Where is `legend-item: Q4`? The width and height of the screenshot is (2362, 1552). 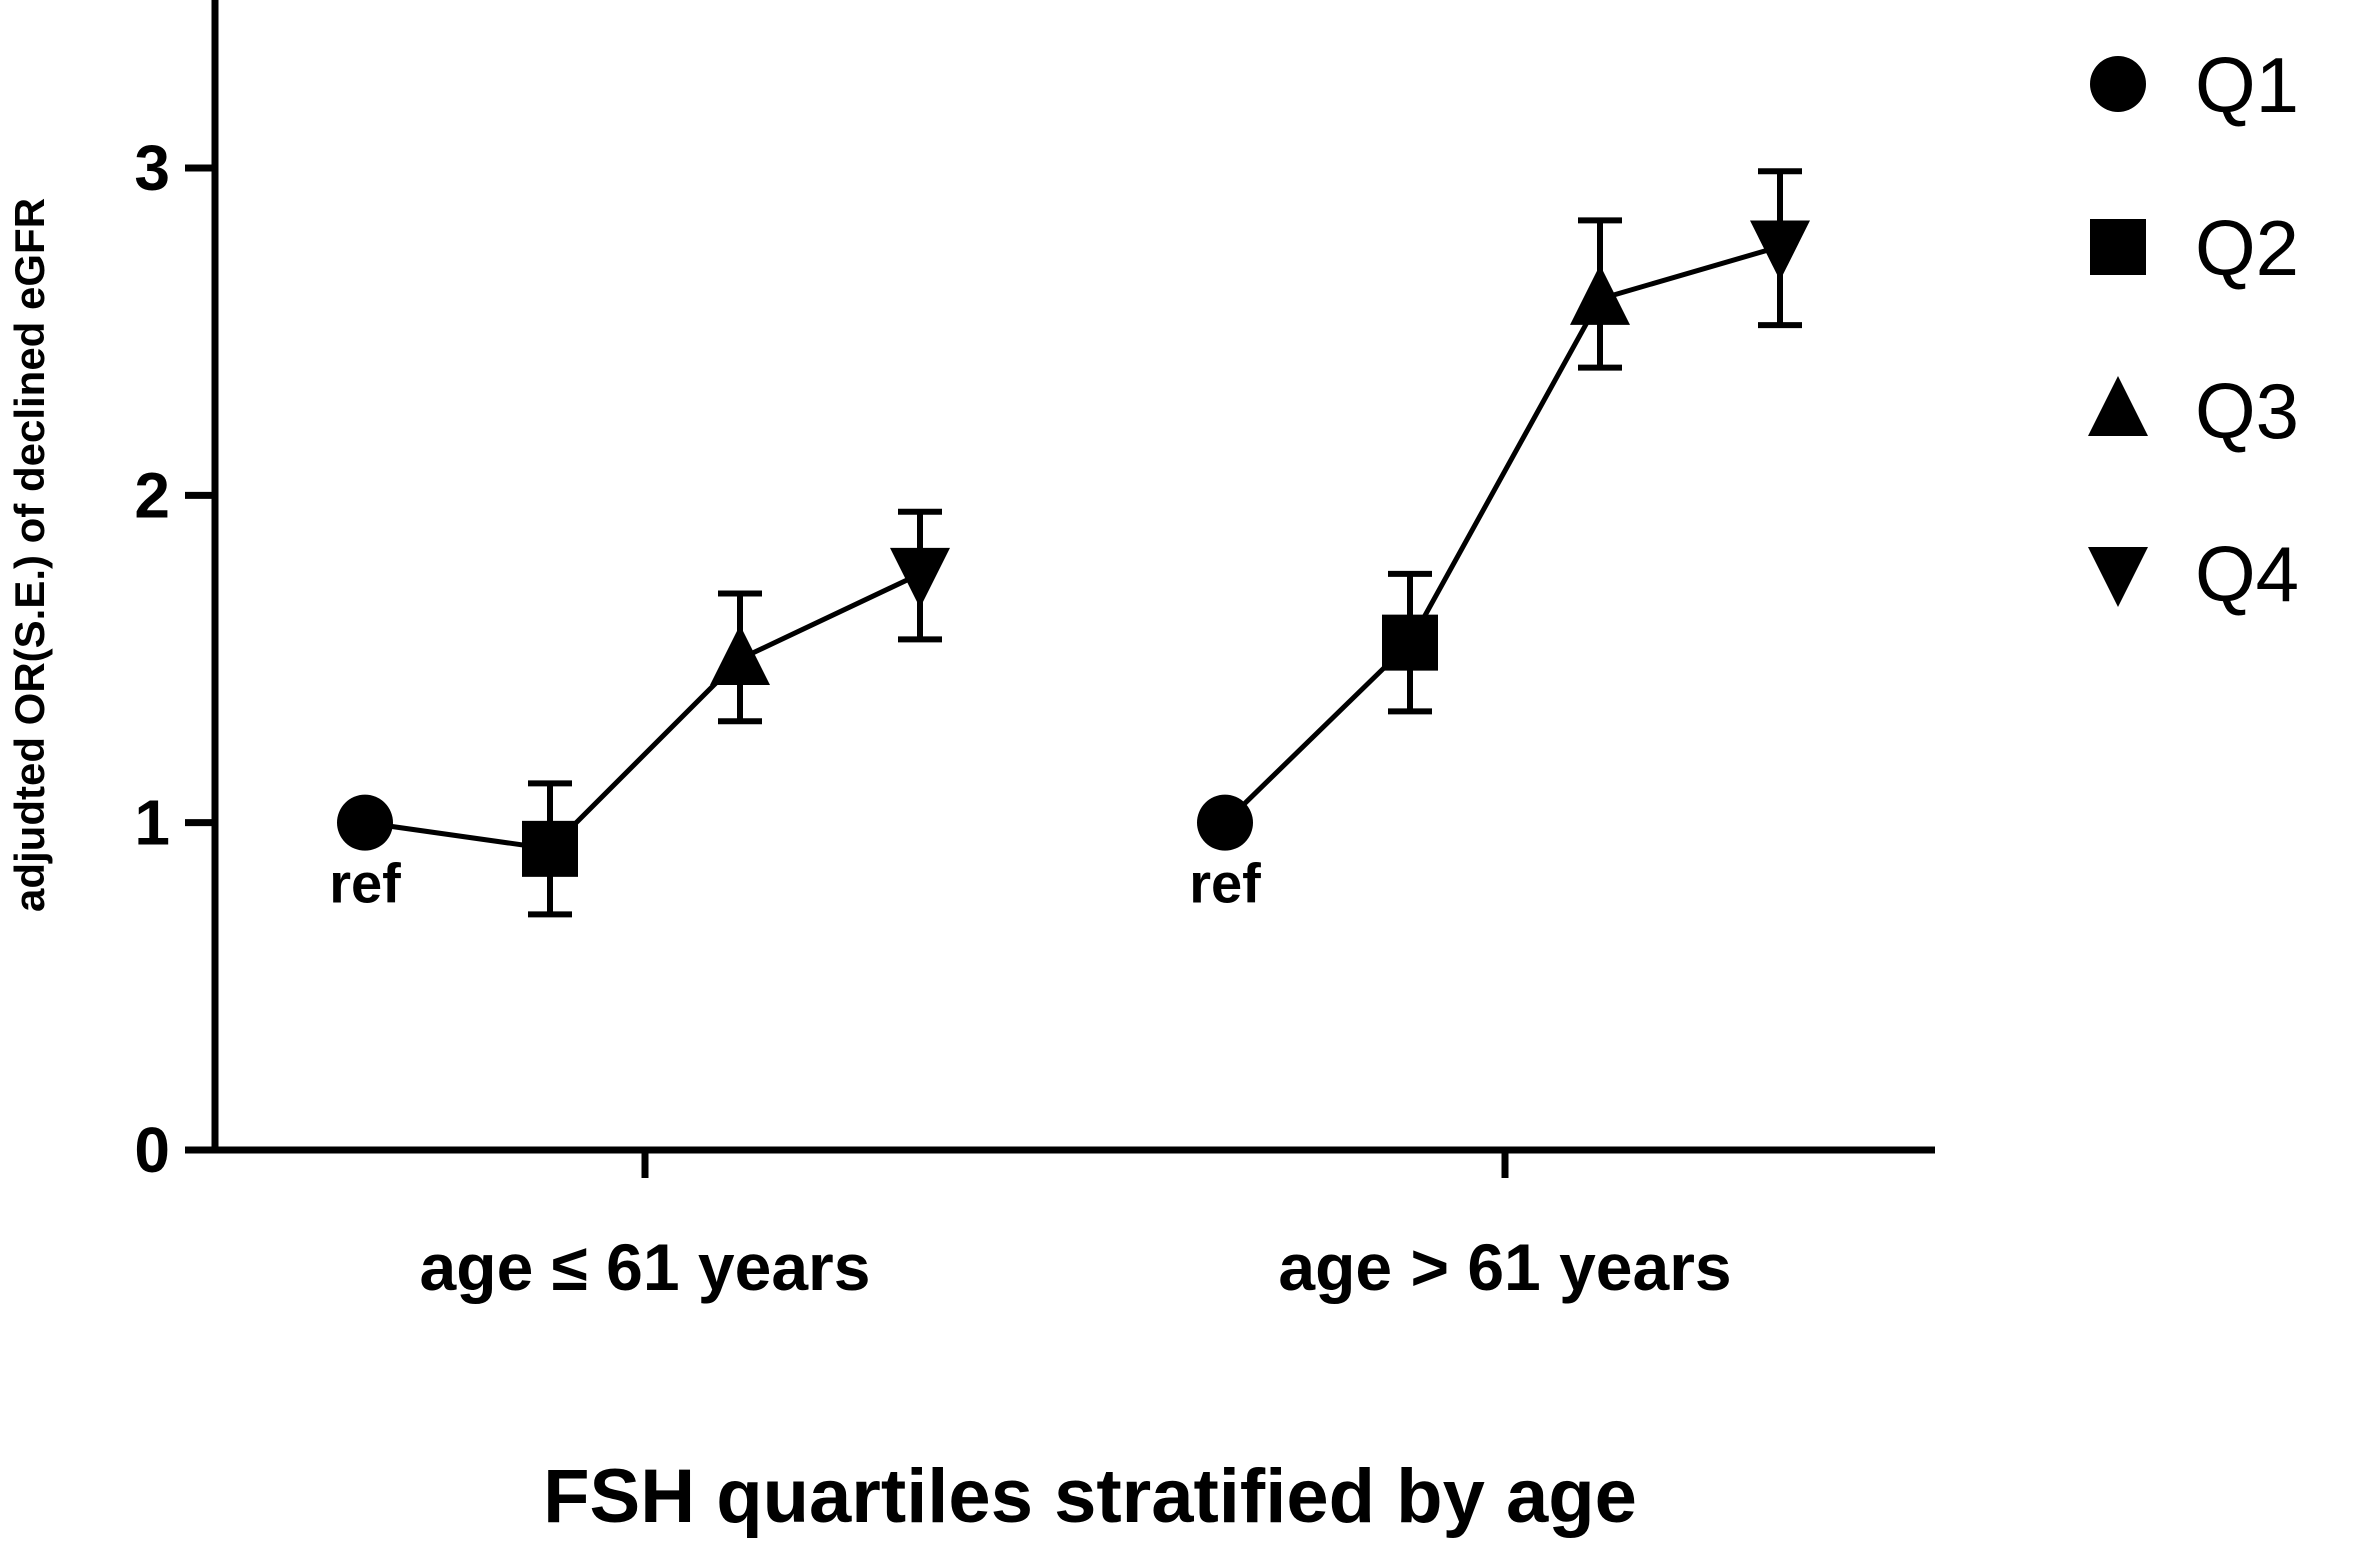
legend-item: Q4 is located at coordinates (2193, 574).